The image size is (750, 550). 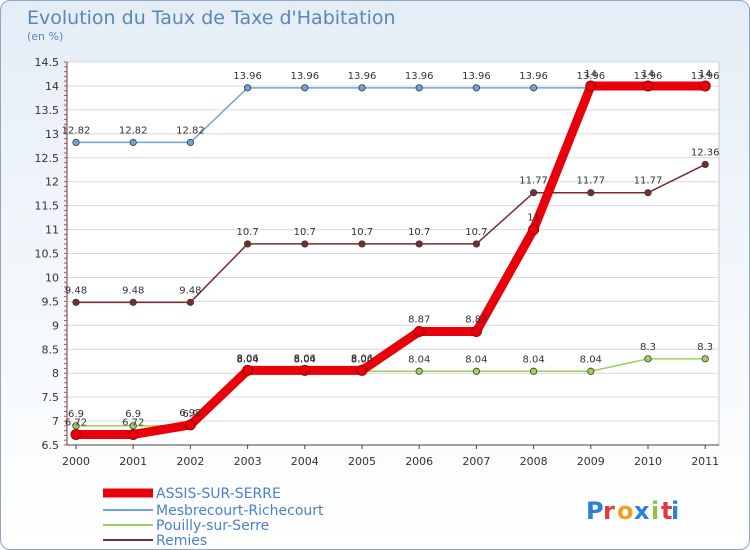 What do you see at coordinates (642, 511) in the screenshot?
I see `logo-letter: x` at bounding box center [642, 511].